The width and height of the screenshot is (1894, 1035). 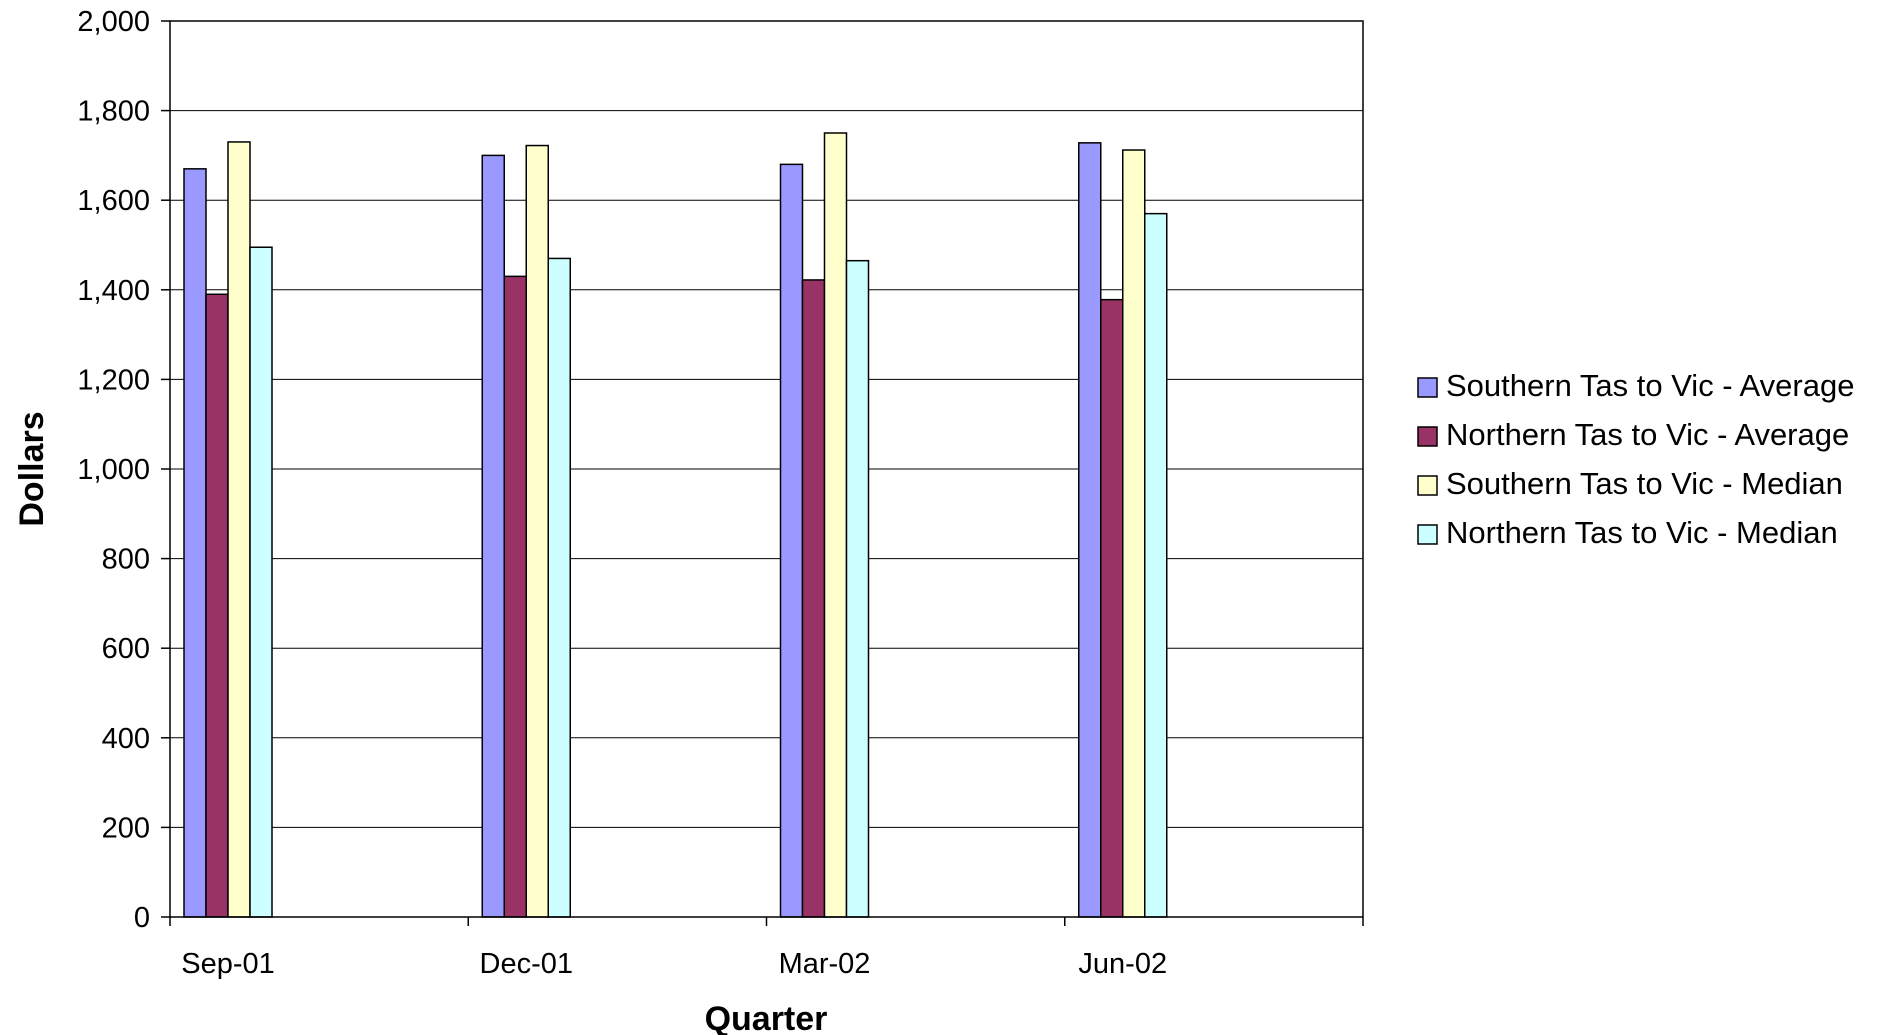 What do you see at coordinates (1644, 483) in the screenshot?
I see `legend-label-3: Southern Tas to Vic - Median` at bounding box center [1644, 483].